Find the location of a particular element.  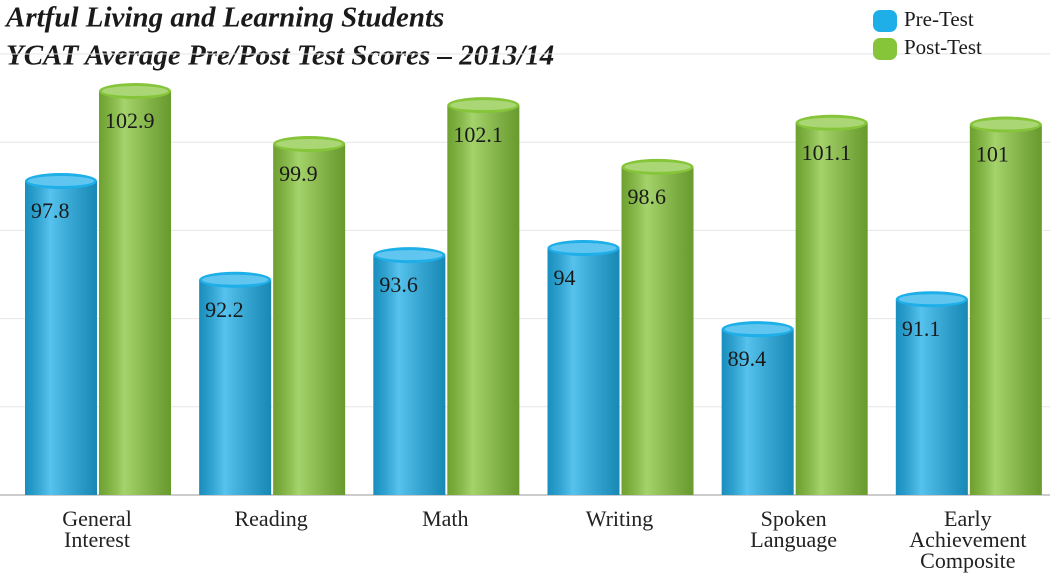

x-tick-label: Writing is located at coordinates (619, 518).